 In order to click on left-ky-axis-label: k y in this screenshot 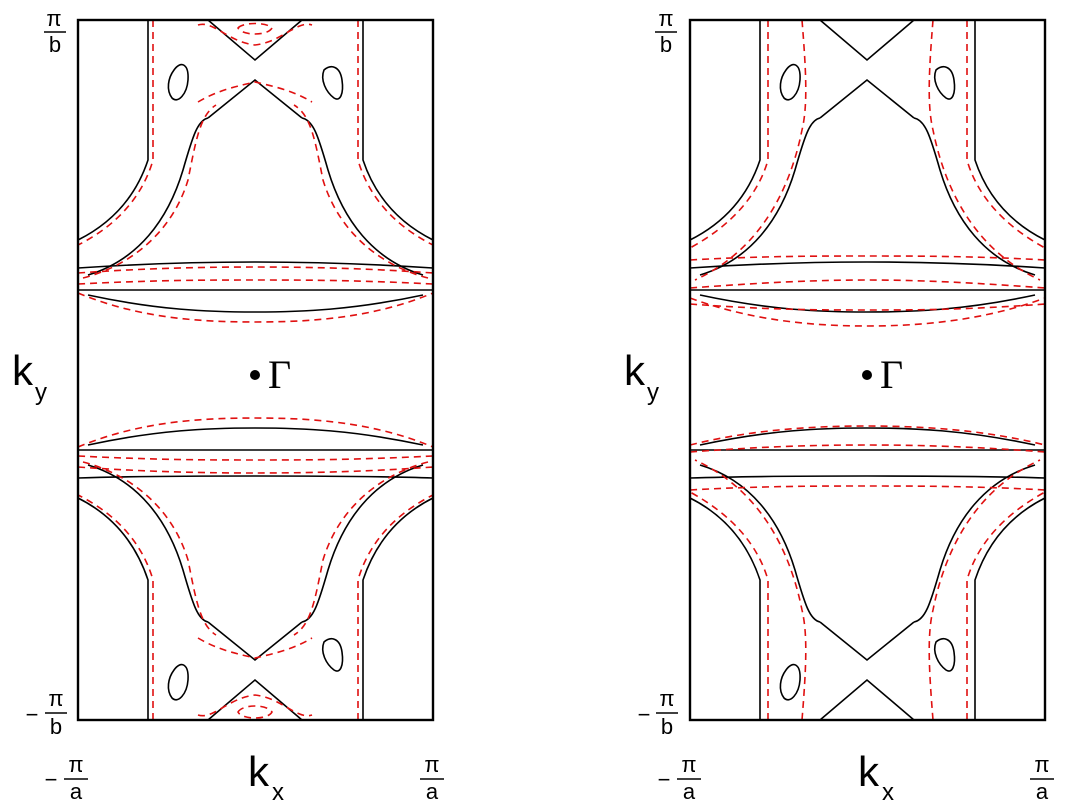, I will do `click(29, 376)`.